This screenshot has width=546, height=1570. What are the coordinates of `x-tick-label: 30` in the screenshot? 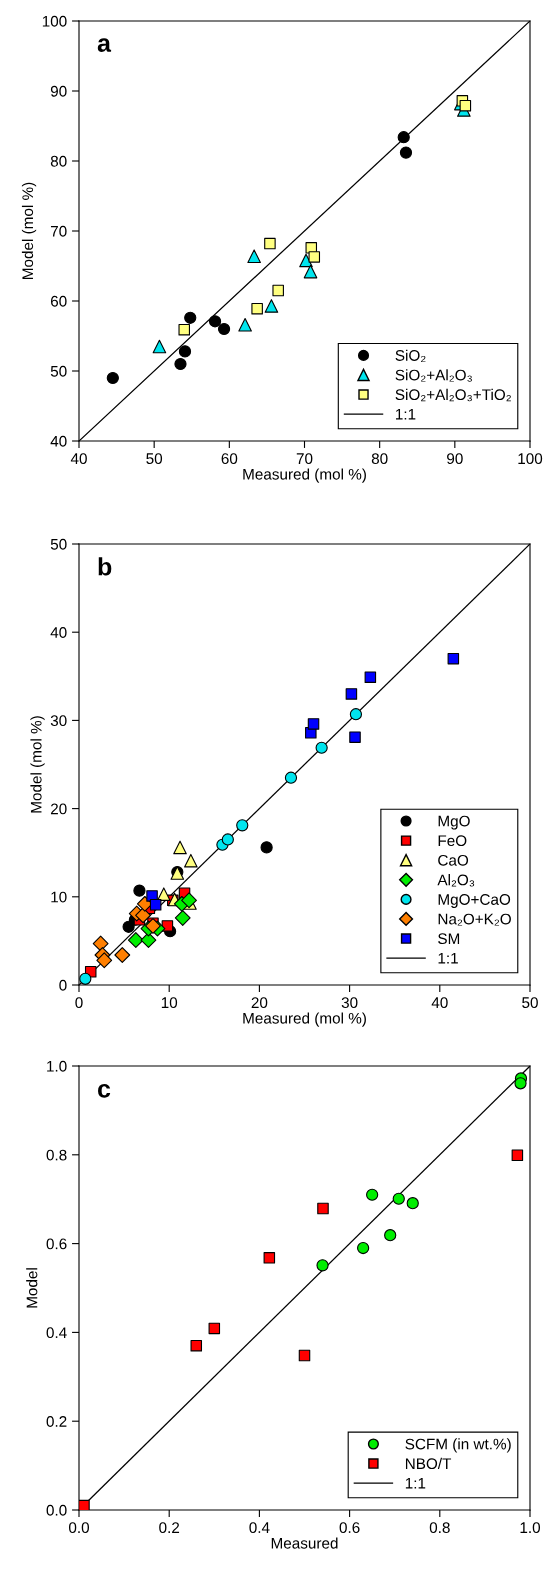 It's located at (349, 1003).